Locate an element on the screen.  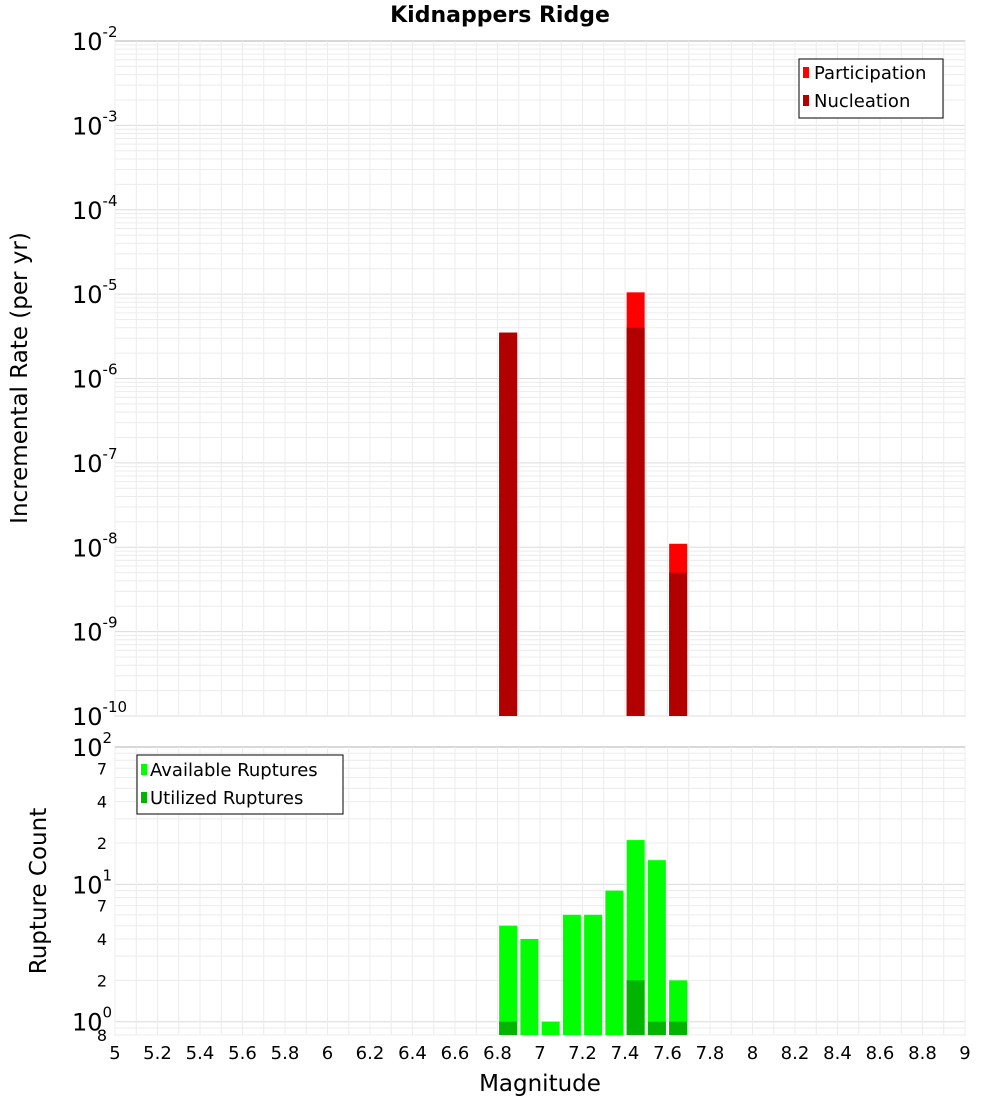
y-tick-label: 10⁻¹⁰ is located at coordinates (99, 714).